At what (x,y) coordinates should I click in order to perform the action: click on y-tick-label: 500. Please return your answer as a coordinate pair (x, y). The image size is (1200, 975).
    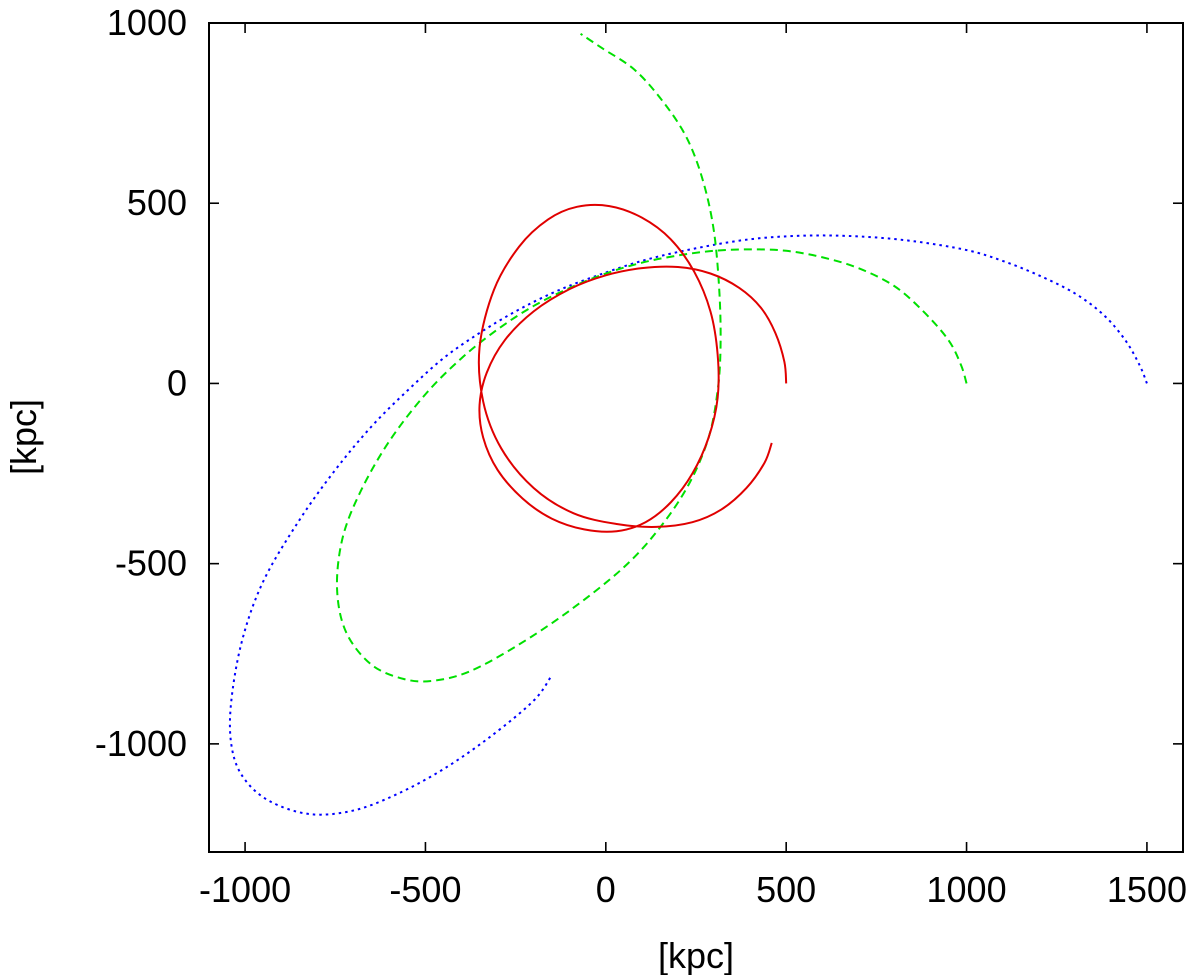
    Looking at the image, I should click on (157, 202).